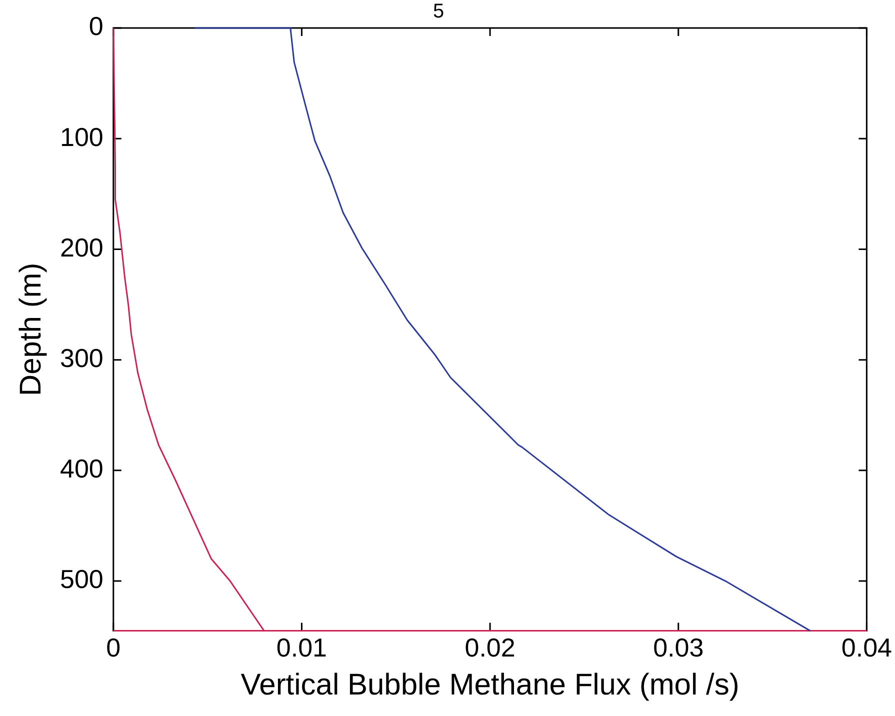 The width and height of the screenshot is (895, 716). I want to click on chart-title: 5, so click(438, 11).